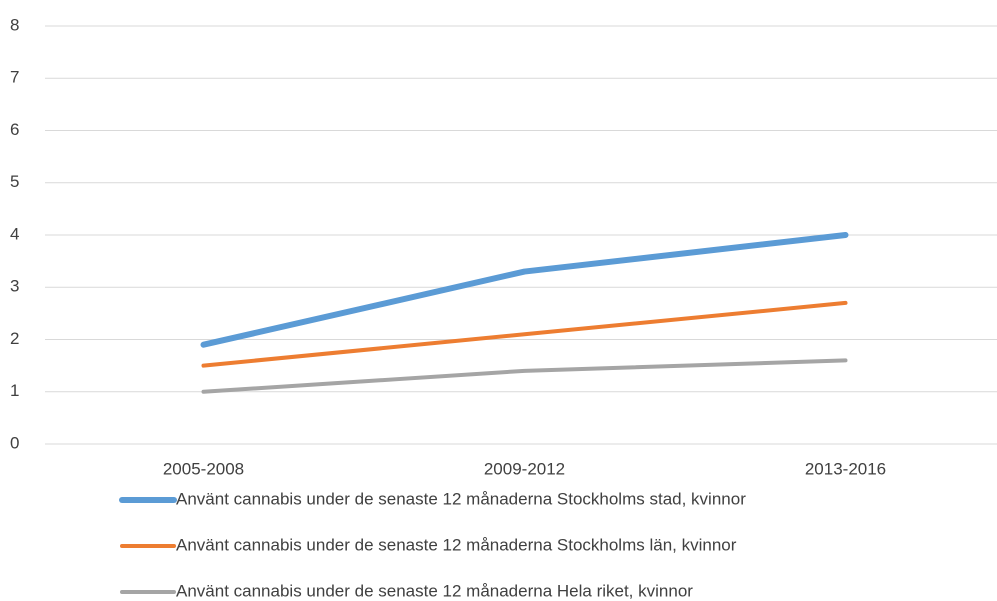 The width and height of the screenshot is (997, 601). I want to click on y-tick-label: 1, so click(14, 390).